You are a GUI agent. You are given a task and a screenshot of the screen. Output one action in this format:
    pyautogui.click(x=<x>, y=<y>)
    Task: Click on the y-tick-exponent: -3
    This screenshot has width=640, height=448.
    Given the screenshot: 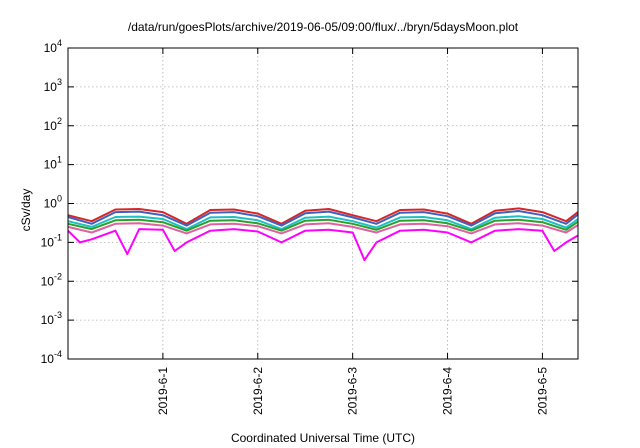 What is the action you would take?
    pyautogui.click(x=58, y=315)
    